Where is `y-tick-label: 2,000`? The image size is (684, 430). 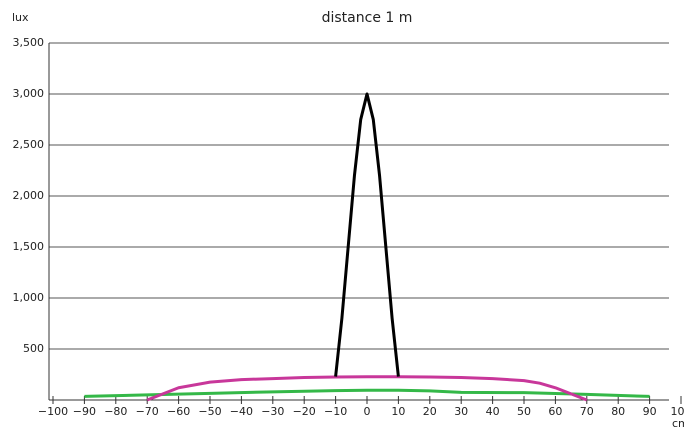 y-tick-label: 2,000 is located at coordinates (29, 195).